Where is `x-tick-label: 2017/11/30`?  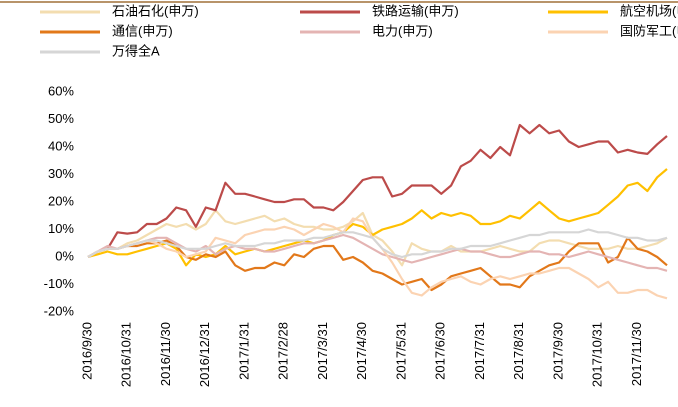
x-tick-label: 2017/11/30 is located at coordinates (636, 354).